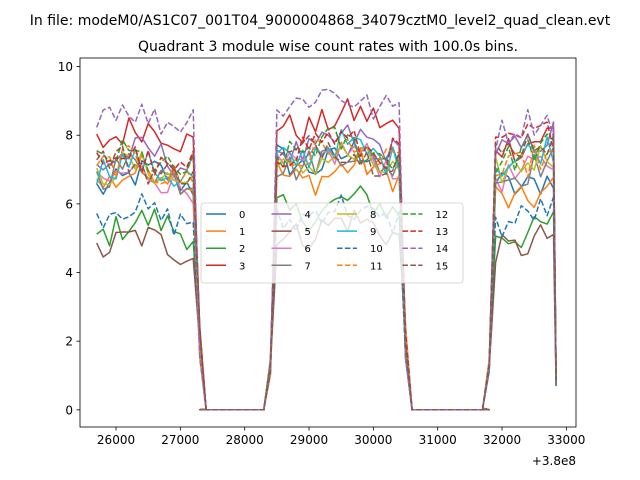 This screenshot has width=640, height=480. What do you see at coordinates (69, 238) in the screenshot?
I see `y-axis: 0 2 4 6 8 10` at bounding box center [69, 238].